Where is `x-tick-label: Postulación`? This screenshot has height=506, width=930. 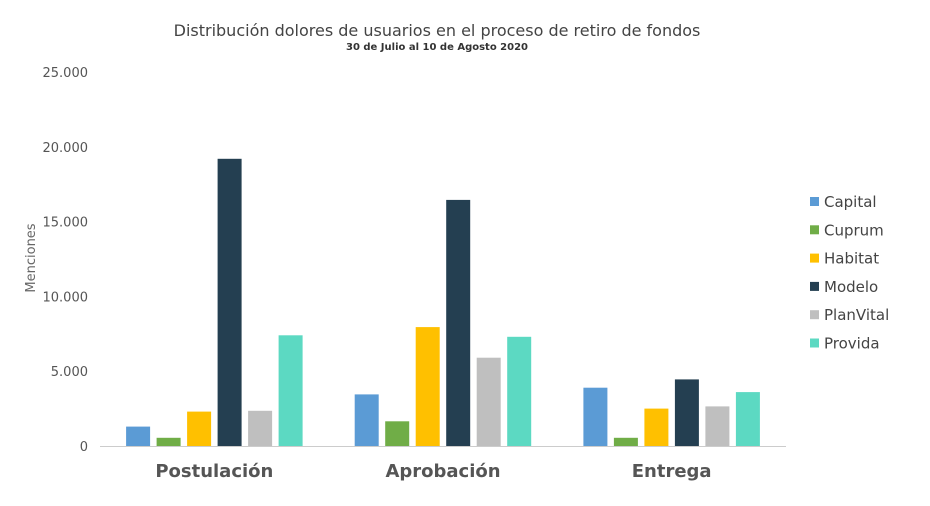 x-tick-label: Postulación is located at coordinates (214, 471).